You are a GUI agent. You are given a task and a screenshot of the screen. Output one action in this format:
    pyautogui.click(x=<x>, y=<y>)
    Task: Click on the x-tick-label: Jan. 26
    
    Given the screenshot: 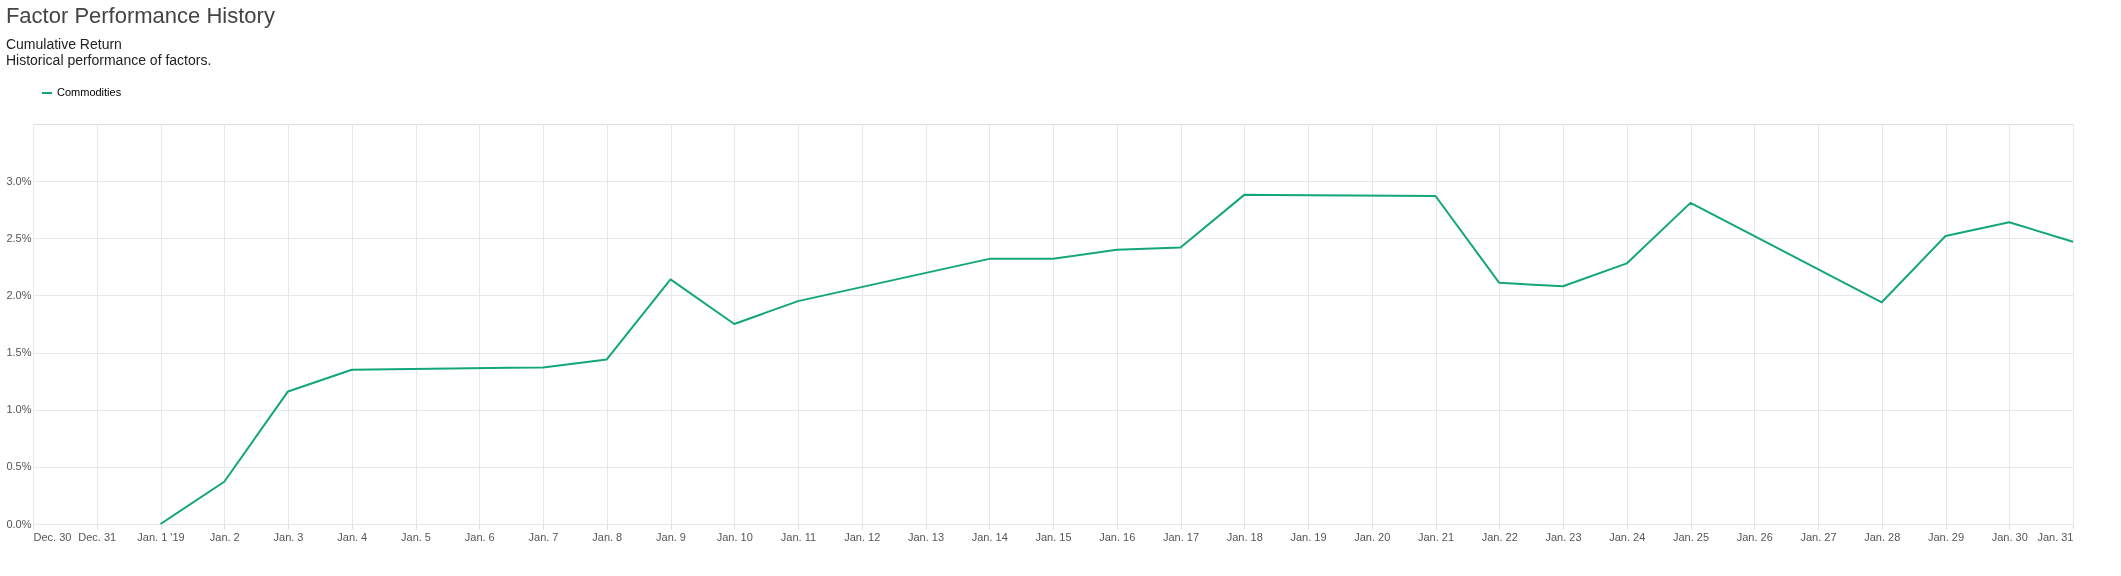 What is the action you would take?
    pyautogui.click(x=1754, y=536)
    